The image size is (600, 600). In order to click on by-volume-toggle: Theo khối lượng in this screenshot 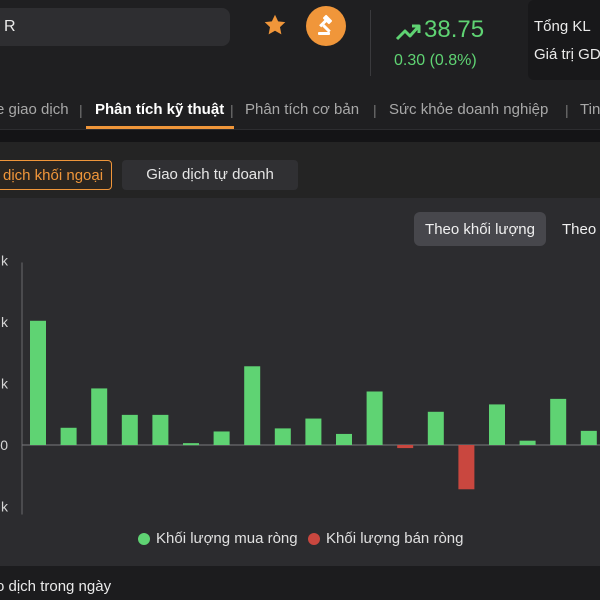, I will do `click(480, 229)`.